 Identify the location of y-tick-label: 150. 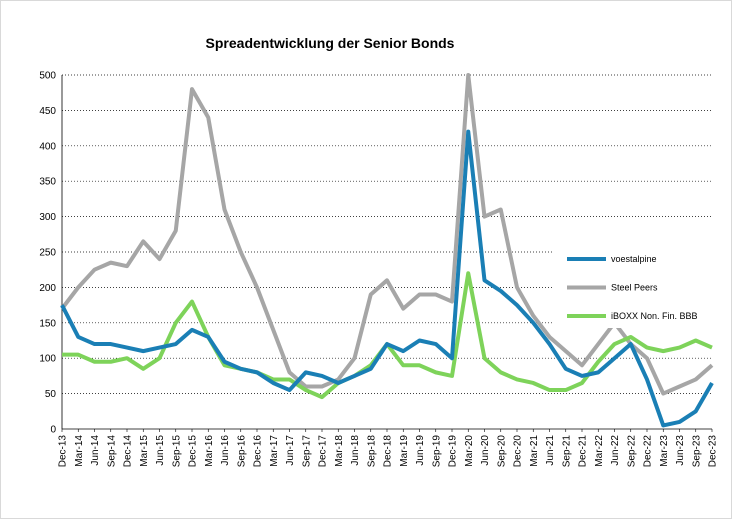
(47, 323).